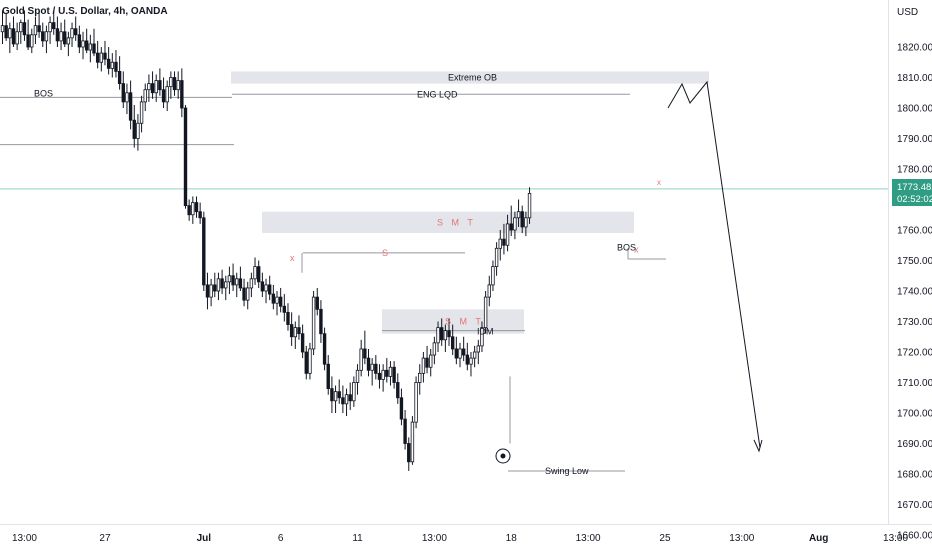 The height and width of the screenshot is (555, 932). I want to click on eng-lqd-label: ENG LQD, so click(437, 94).